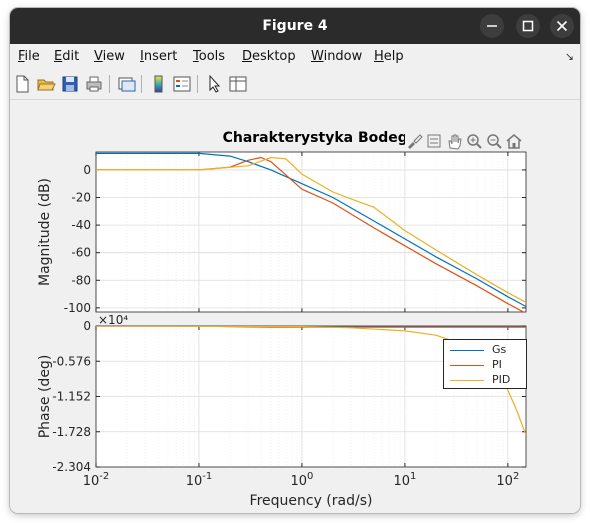 The width and height of the screenshot is (590, 523). What do you see at coordinates (497, 364) in the screenshot?
I see `legend-label-pi: PI` at bounding box center [497, 364].